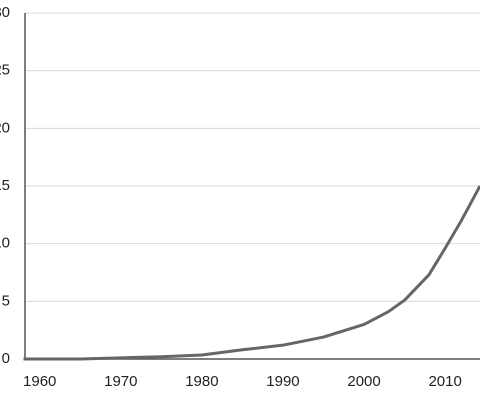 The image size is (480, 400). What do you see at coordinates (120, 381) in the screenshot?
I see `x-tick-label: 1970` at bounding box center [120, 381].